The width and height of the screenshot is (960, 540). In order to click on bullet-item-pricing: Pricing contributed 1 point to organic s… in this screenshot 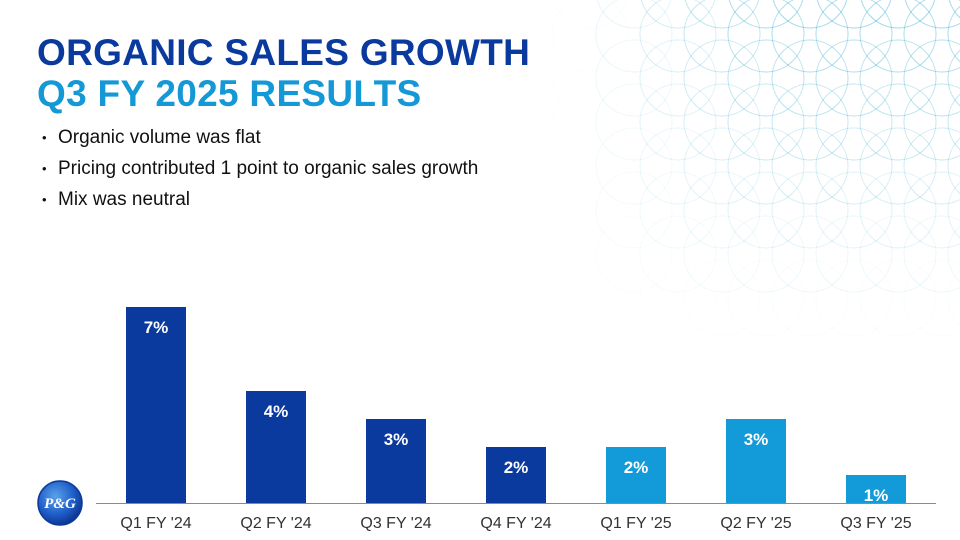, I will do `click(260, 168)`.